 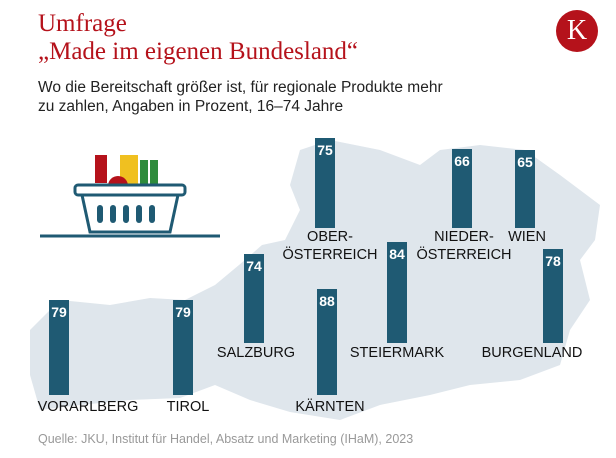 What do you see at coordinates (130, 196) in the screenshot?
I see `basket-icon` at bounding box center [130, 196].